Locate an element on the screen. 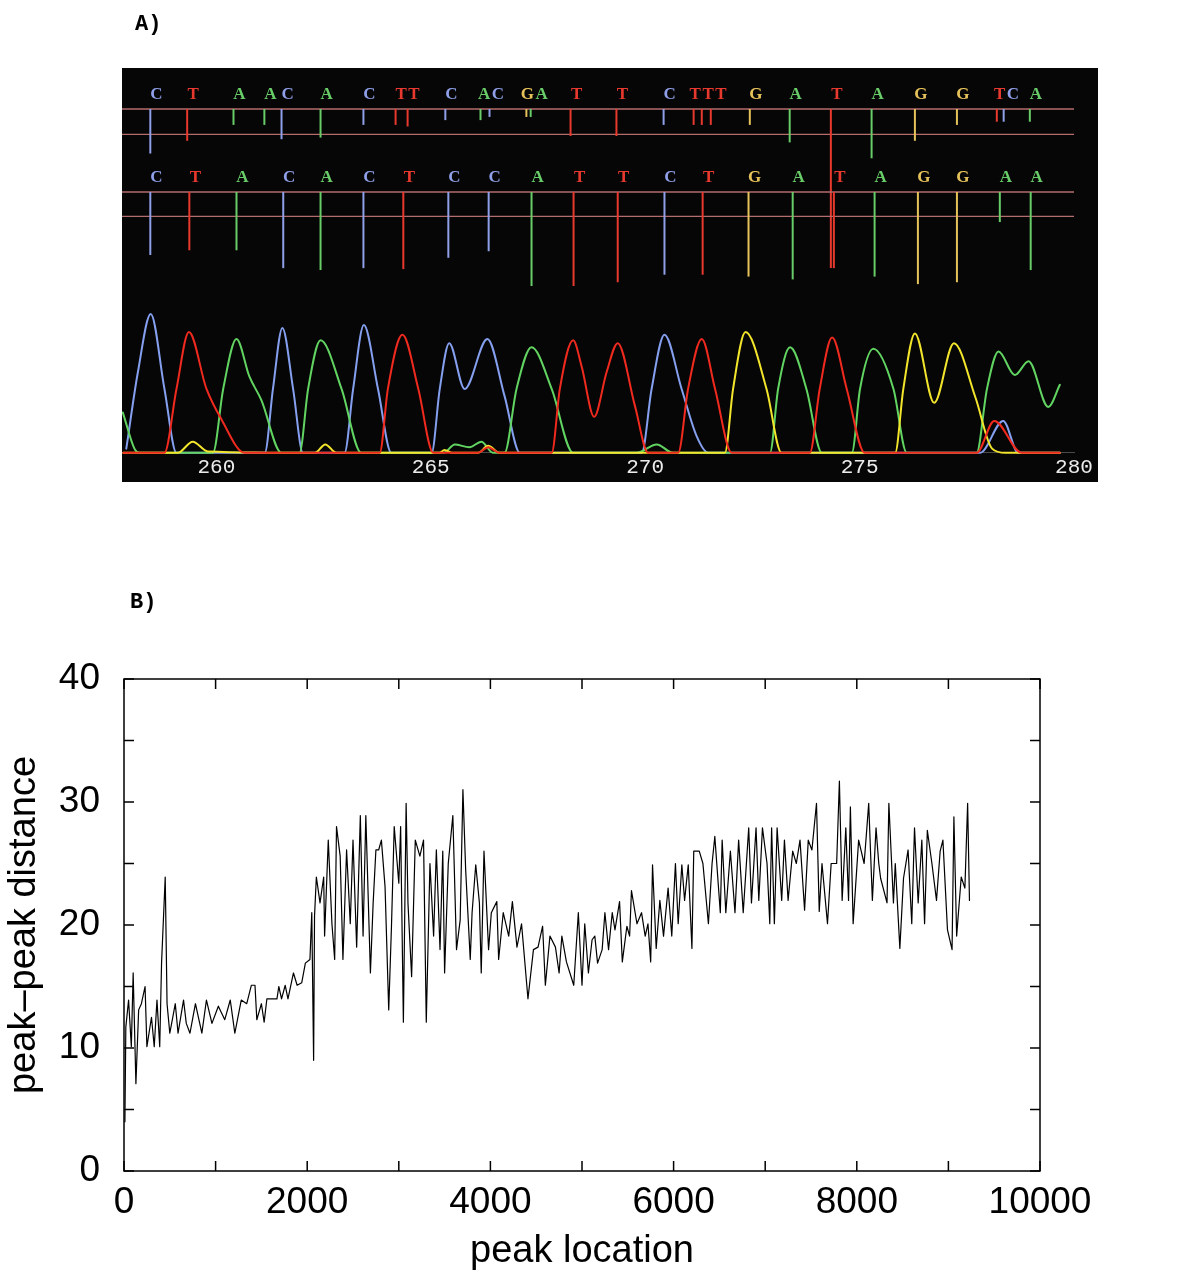  x-axis-title: peak location is located at coordinates (582, 1248).